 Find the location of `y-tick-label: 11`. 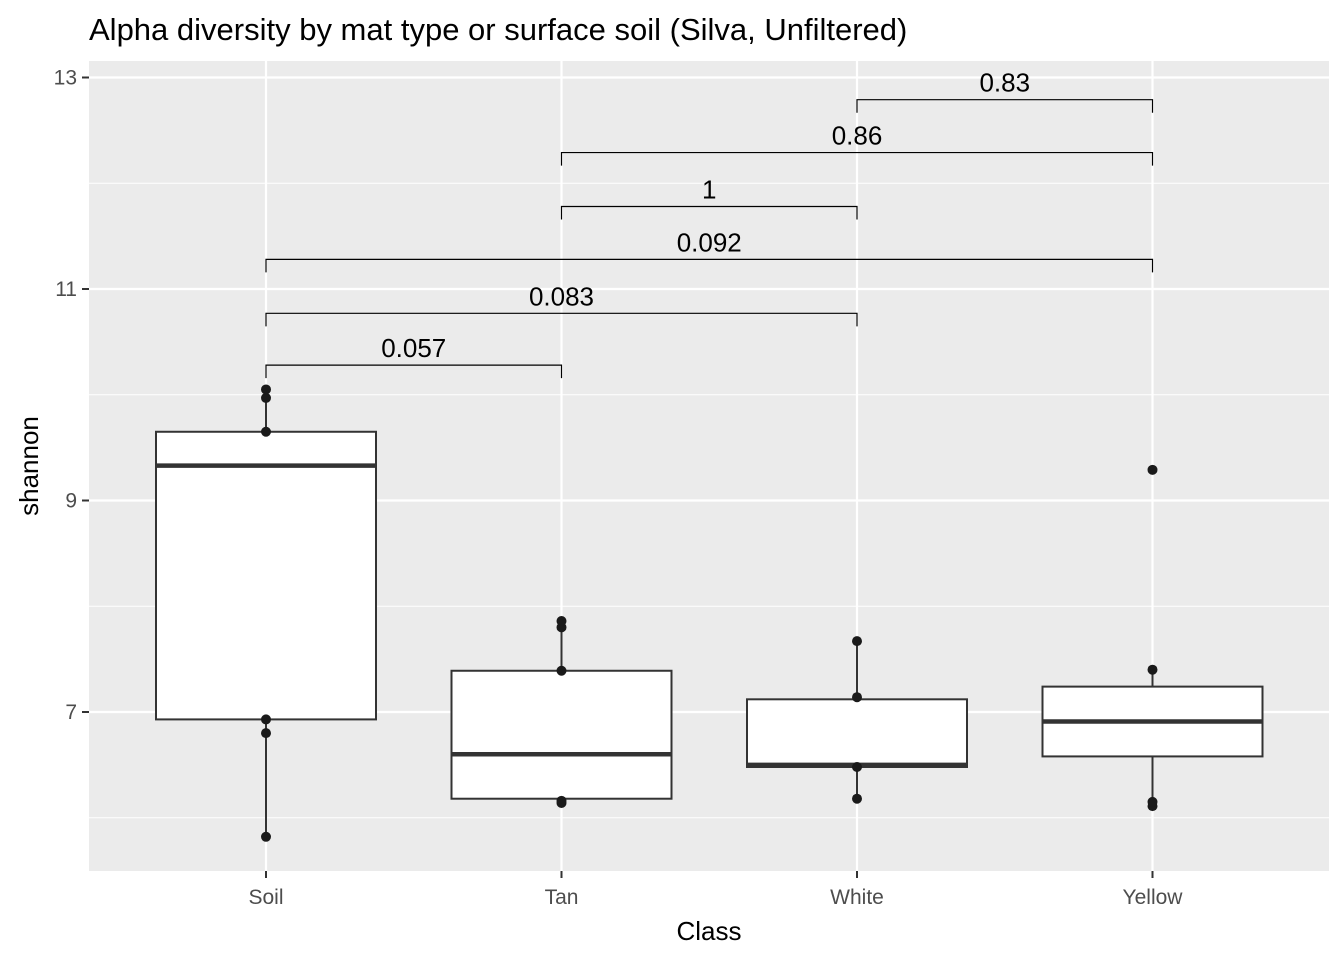

y-tick-label: 11 is located at coordinates (66, 289).